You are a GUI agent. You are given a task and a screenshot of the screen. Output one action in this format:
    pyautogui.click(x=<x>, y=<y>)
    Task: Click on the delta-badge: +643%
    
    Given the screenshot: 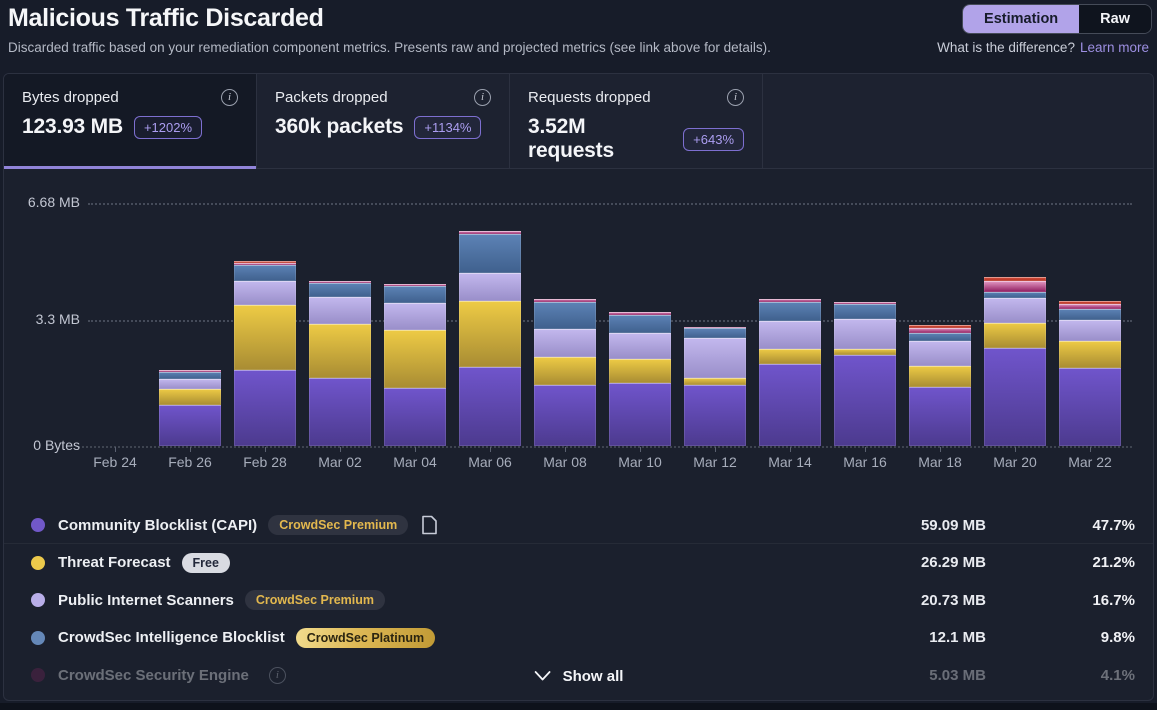 What is the action you would take?
    pyautogui.click(x=713, y=139)
    